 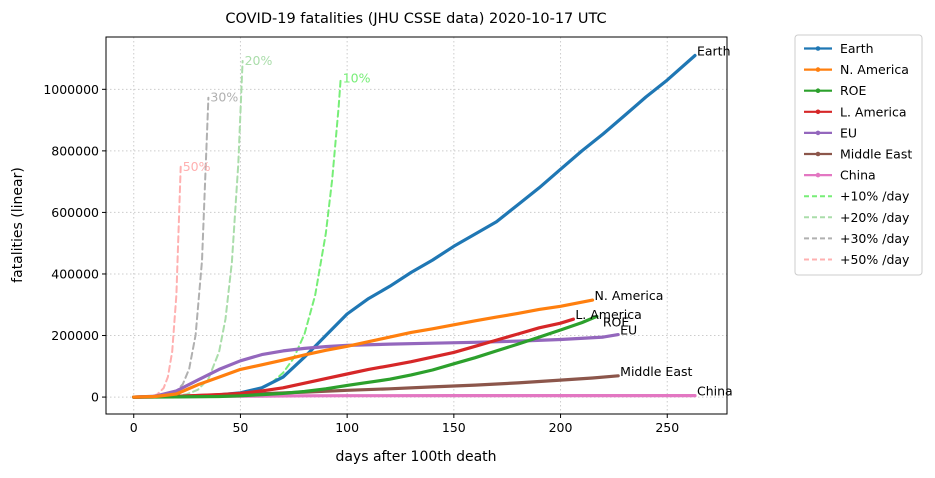 What do you see at coordinates (74, 243) in the screenshot?
I see `y-axis-ticks: 0 200000 400000 600000 800000 1000000` at bounding box center [74, 243].